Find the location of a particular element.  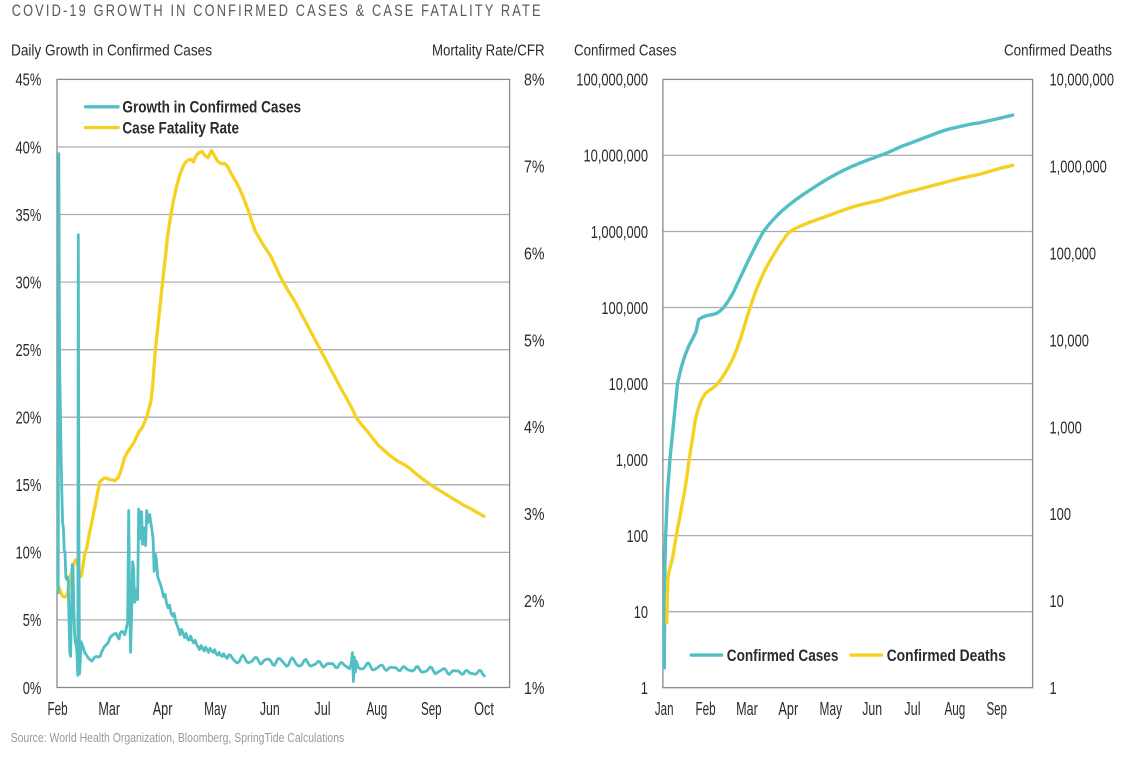

svg-text: Jan is located at coordinates (664, 709).